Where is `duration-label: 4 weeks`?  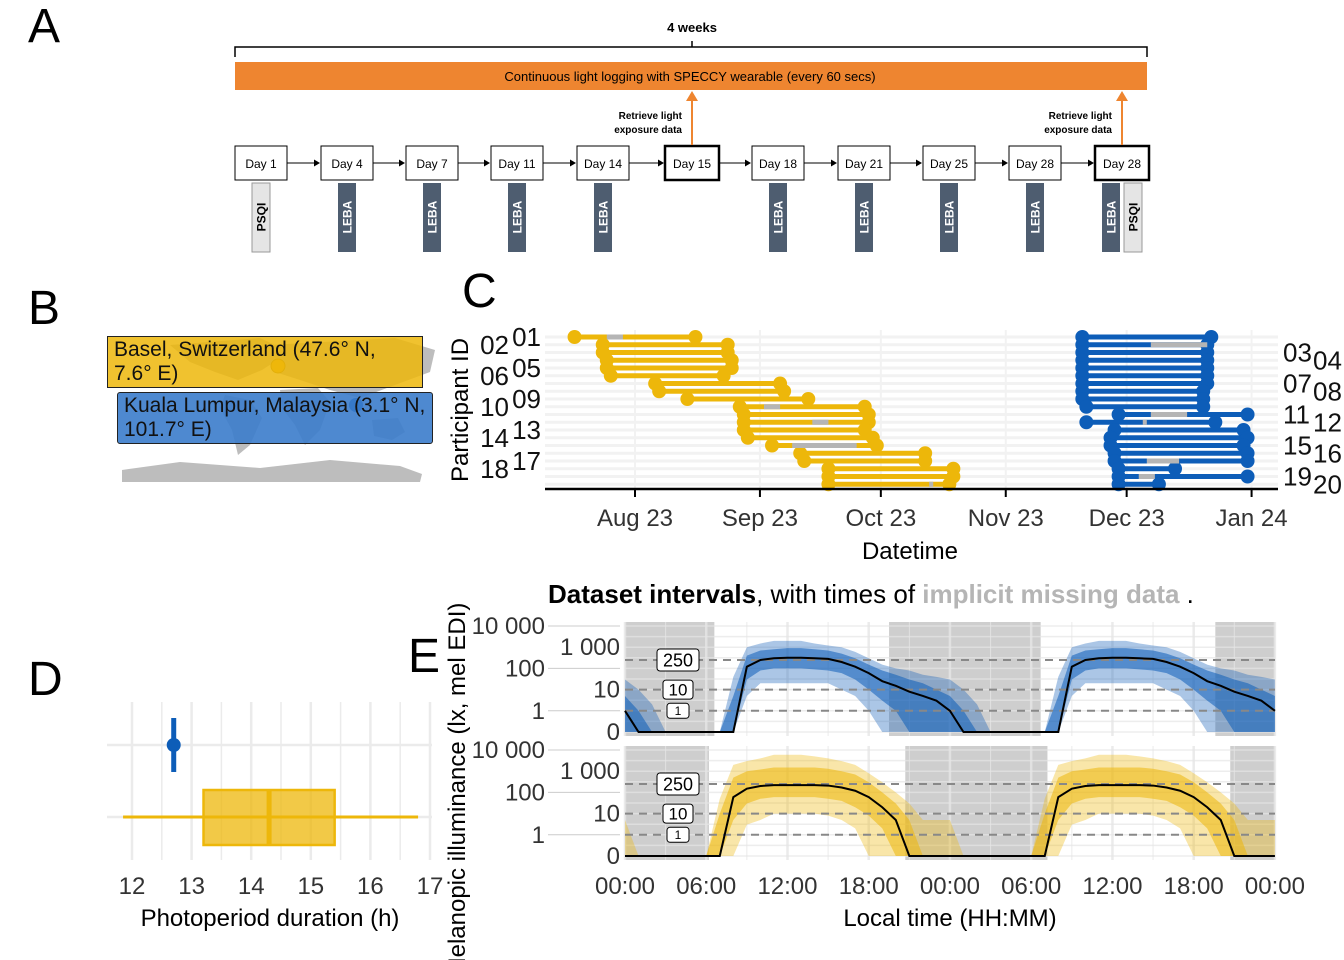
duration-label: 4 weeks is located at coordinates (692, 27).